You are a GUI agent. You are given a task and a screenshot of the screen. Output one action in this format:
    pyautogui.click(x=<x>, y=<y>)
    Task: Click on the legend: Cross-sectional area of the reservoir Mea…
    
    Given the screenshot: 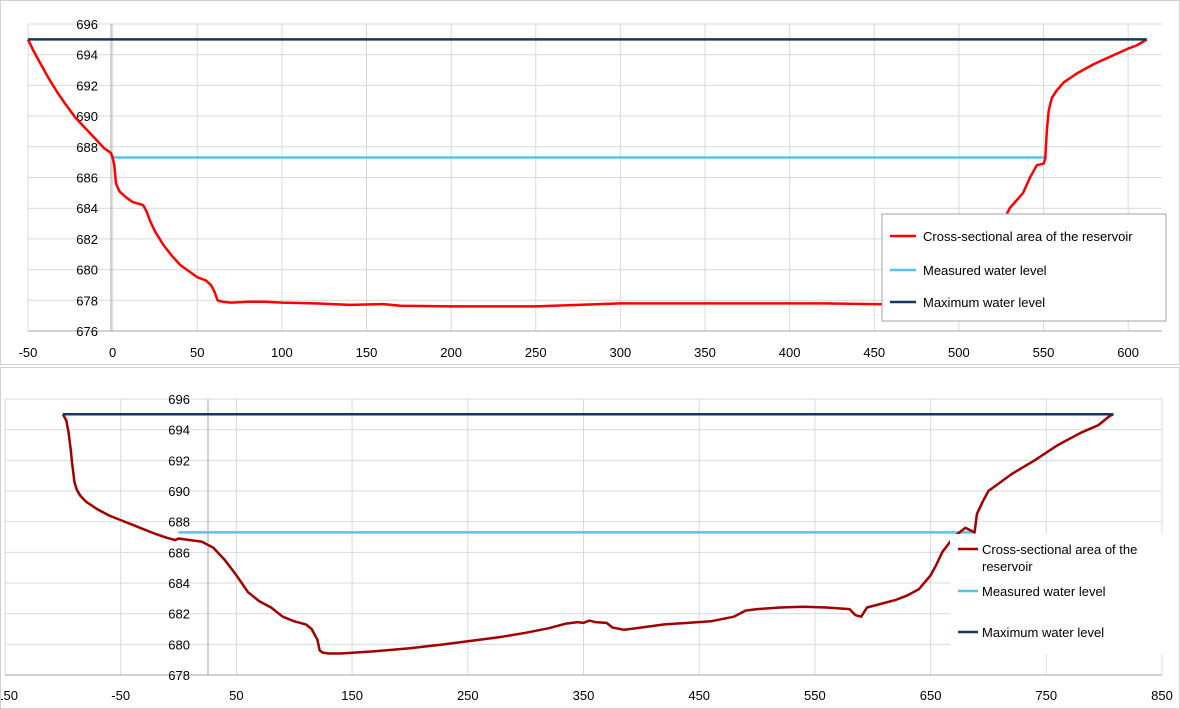 What is the action you would take?
    pyautogui.click(x=1024, y=267)
    